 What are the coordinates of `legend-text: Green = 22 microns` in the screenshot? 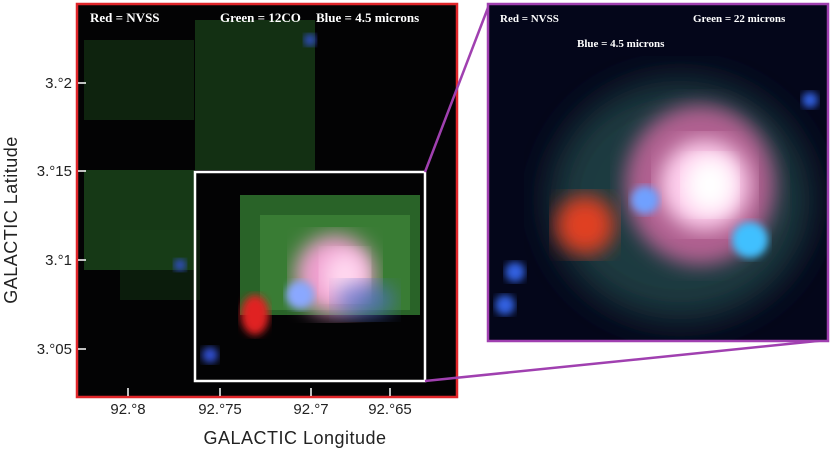 It's located at (739, 19).